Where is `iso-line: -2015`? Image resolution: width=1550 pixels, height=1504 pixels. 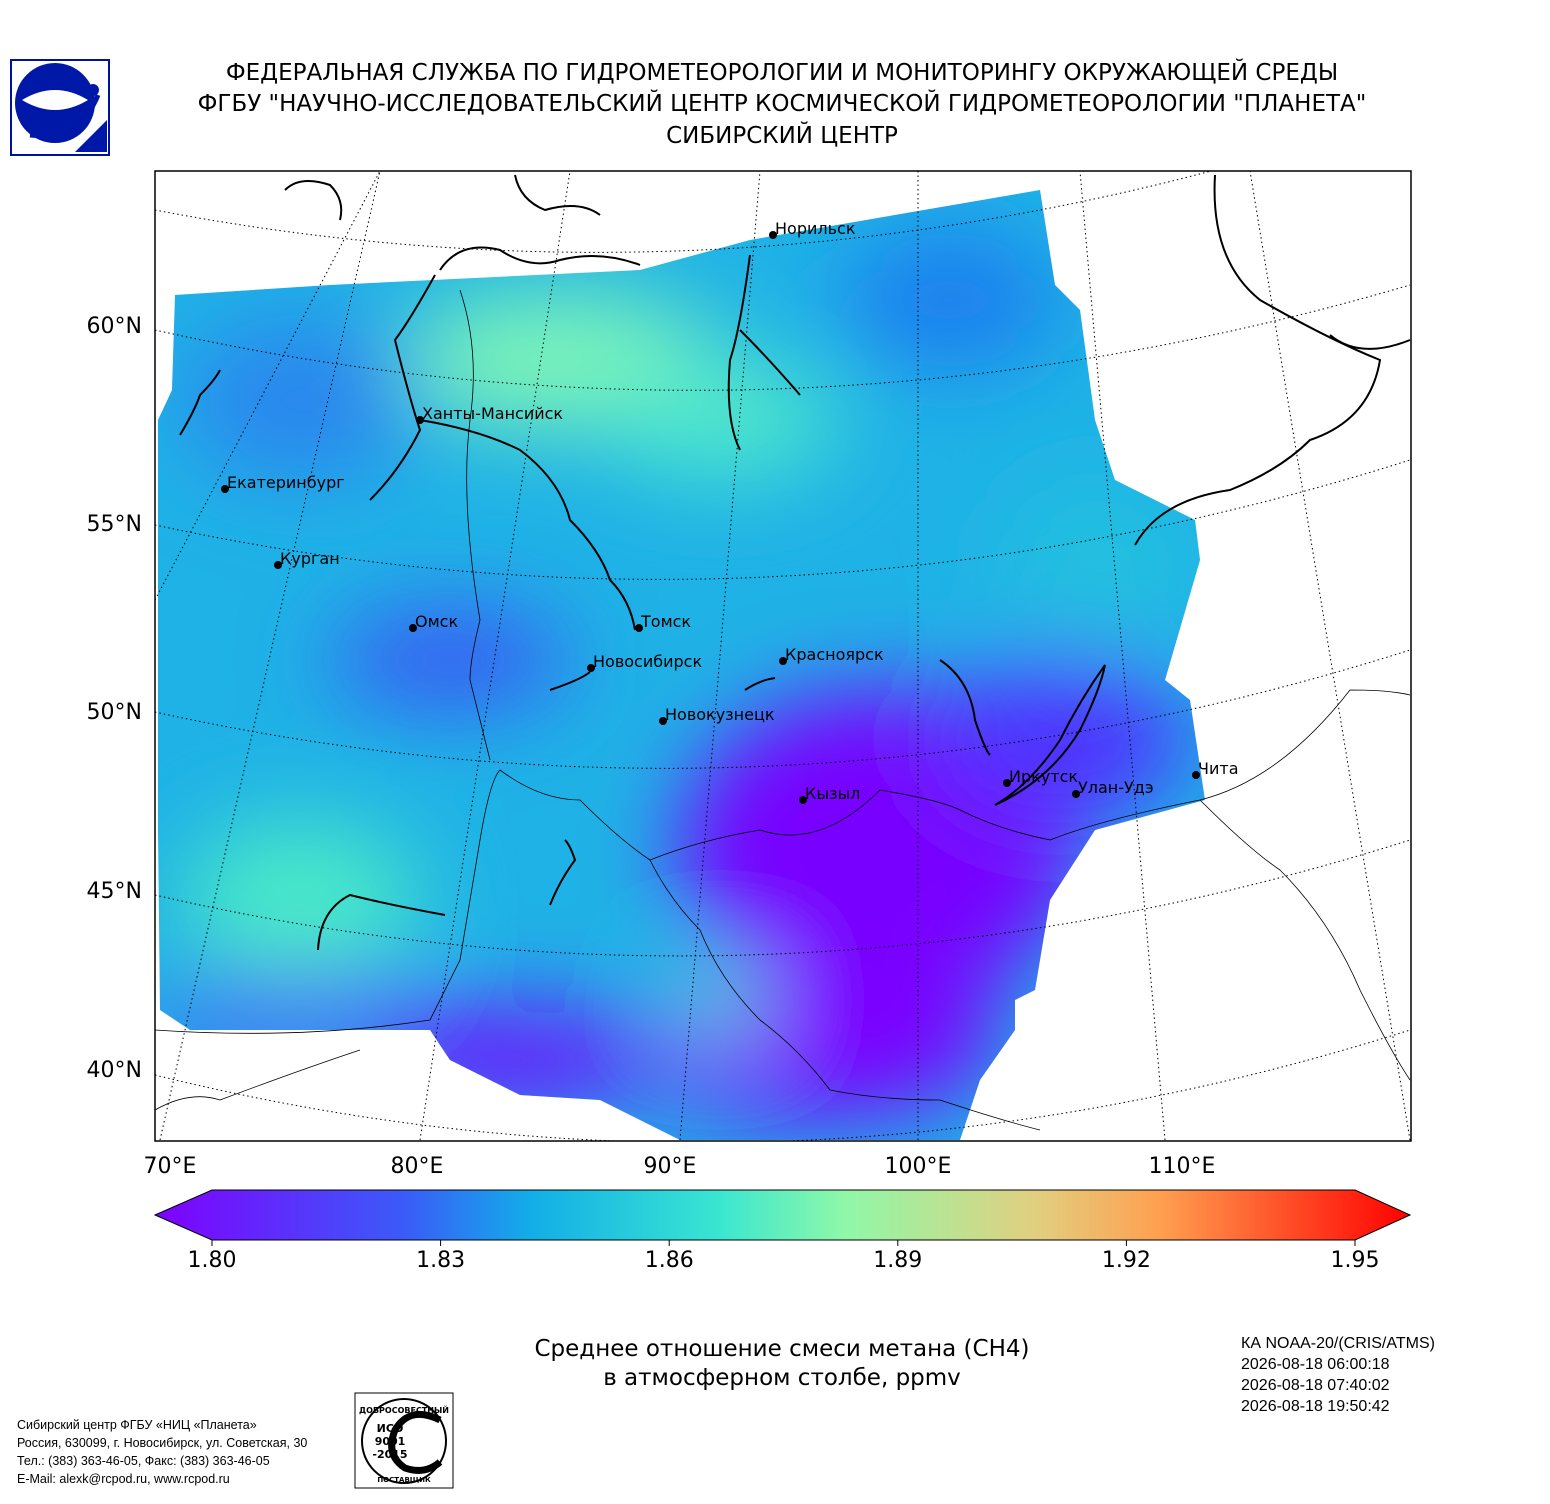 iso-line: -2015 is located at coordinates (389, 1454).